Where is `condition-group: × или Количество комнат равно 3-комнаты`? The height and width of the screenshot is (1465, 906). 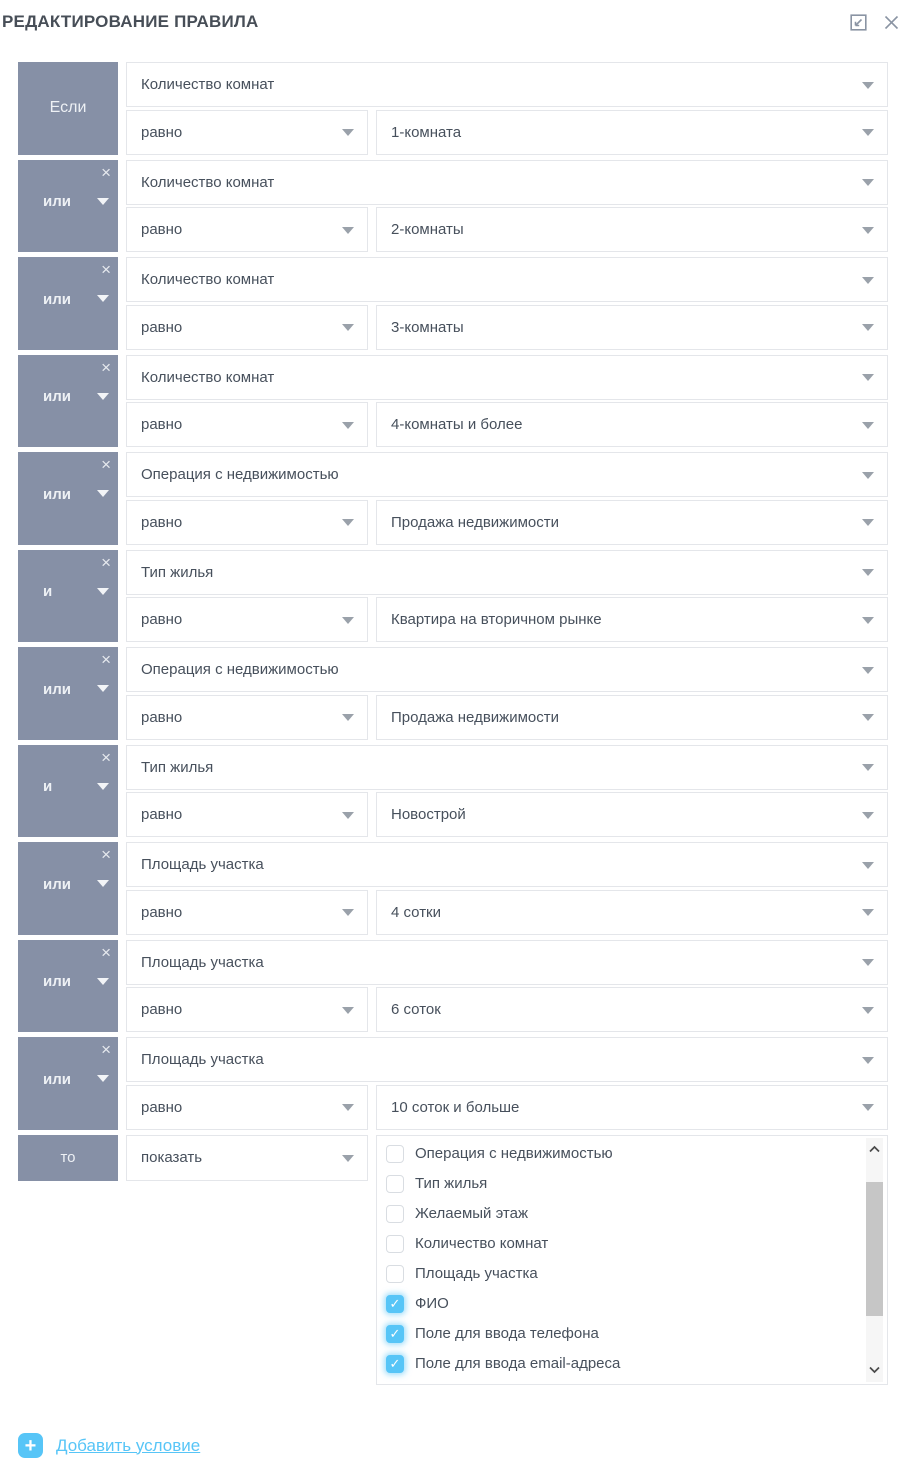 condition-group: × или Количество комнат равно 3-комнаты is located at coordinates (453, 303).